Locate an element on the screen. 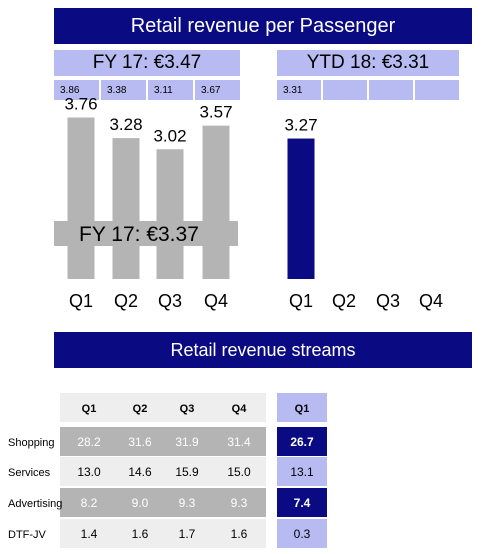 The height and width of the screenshot is (554, 481). table-cell-value: 1.4 is located at coordinates (89, 534).